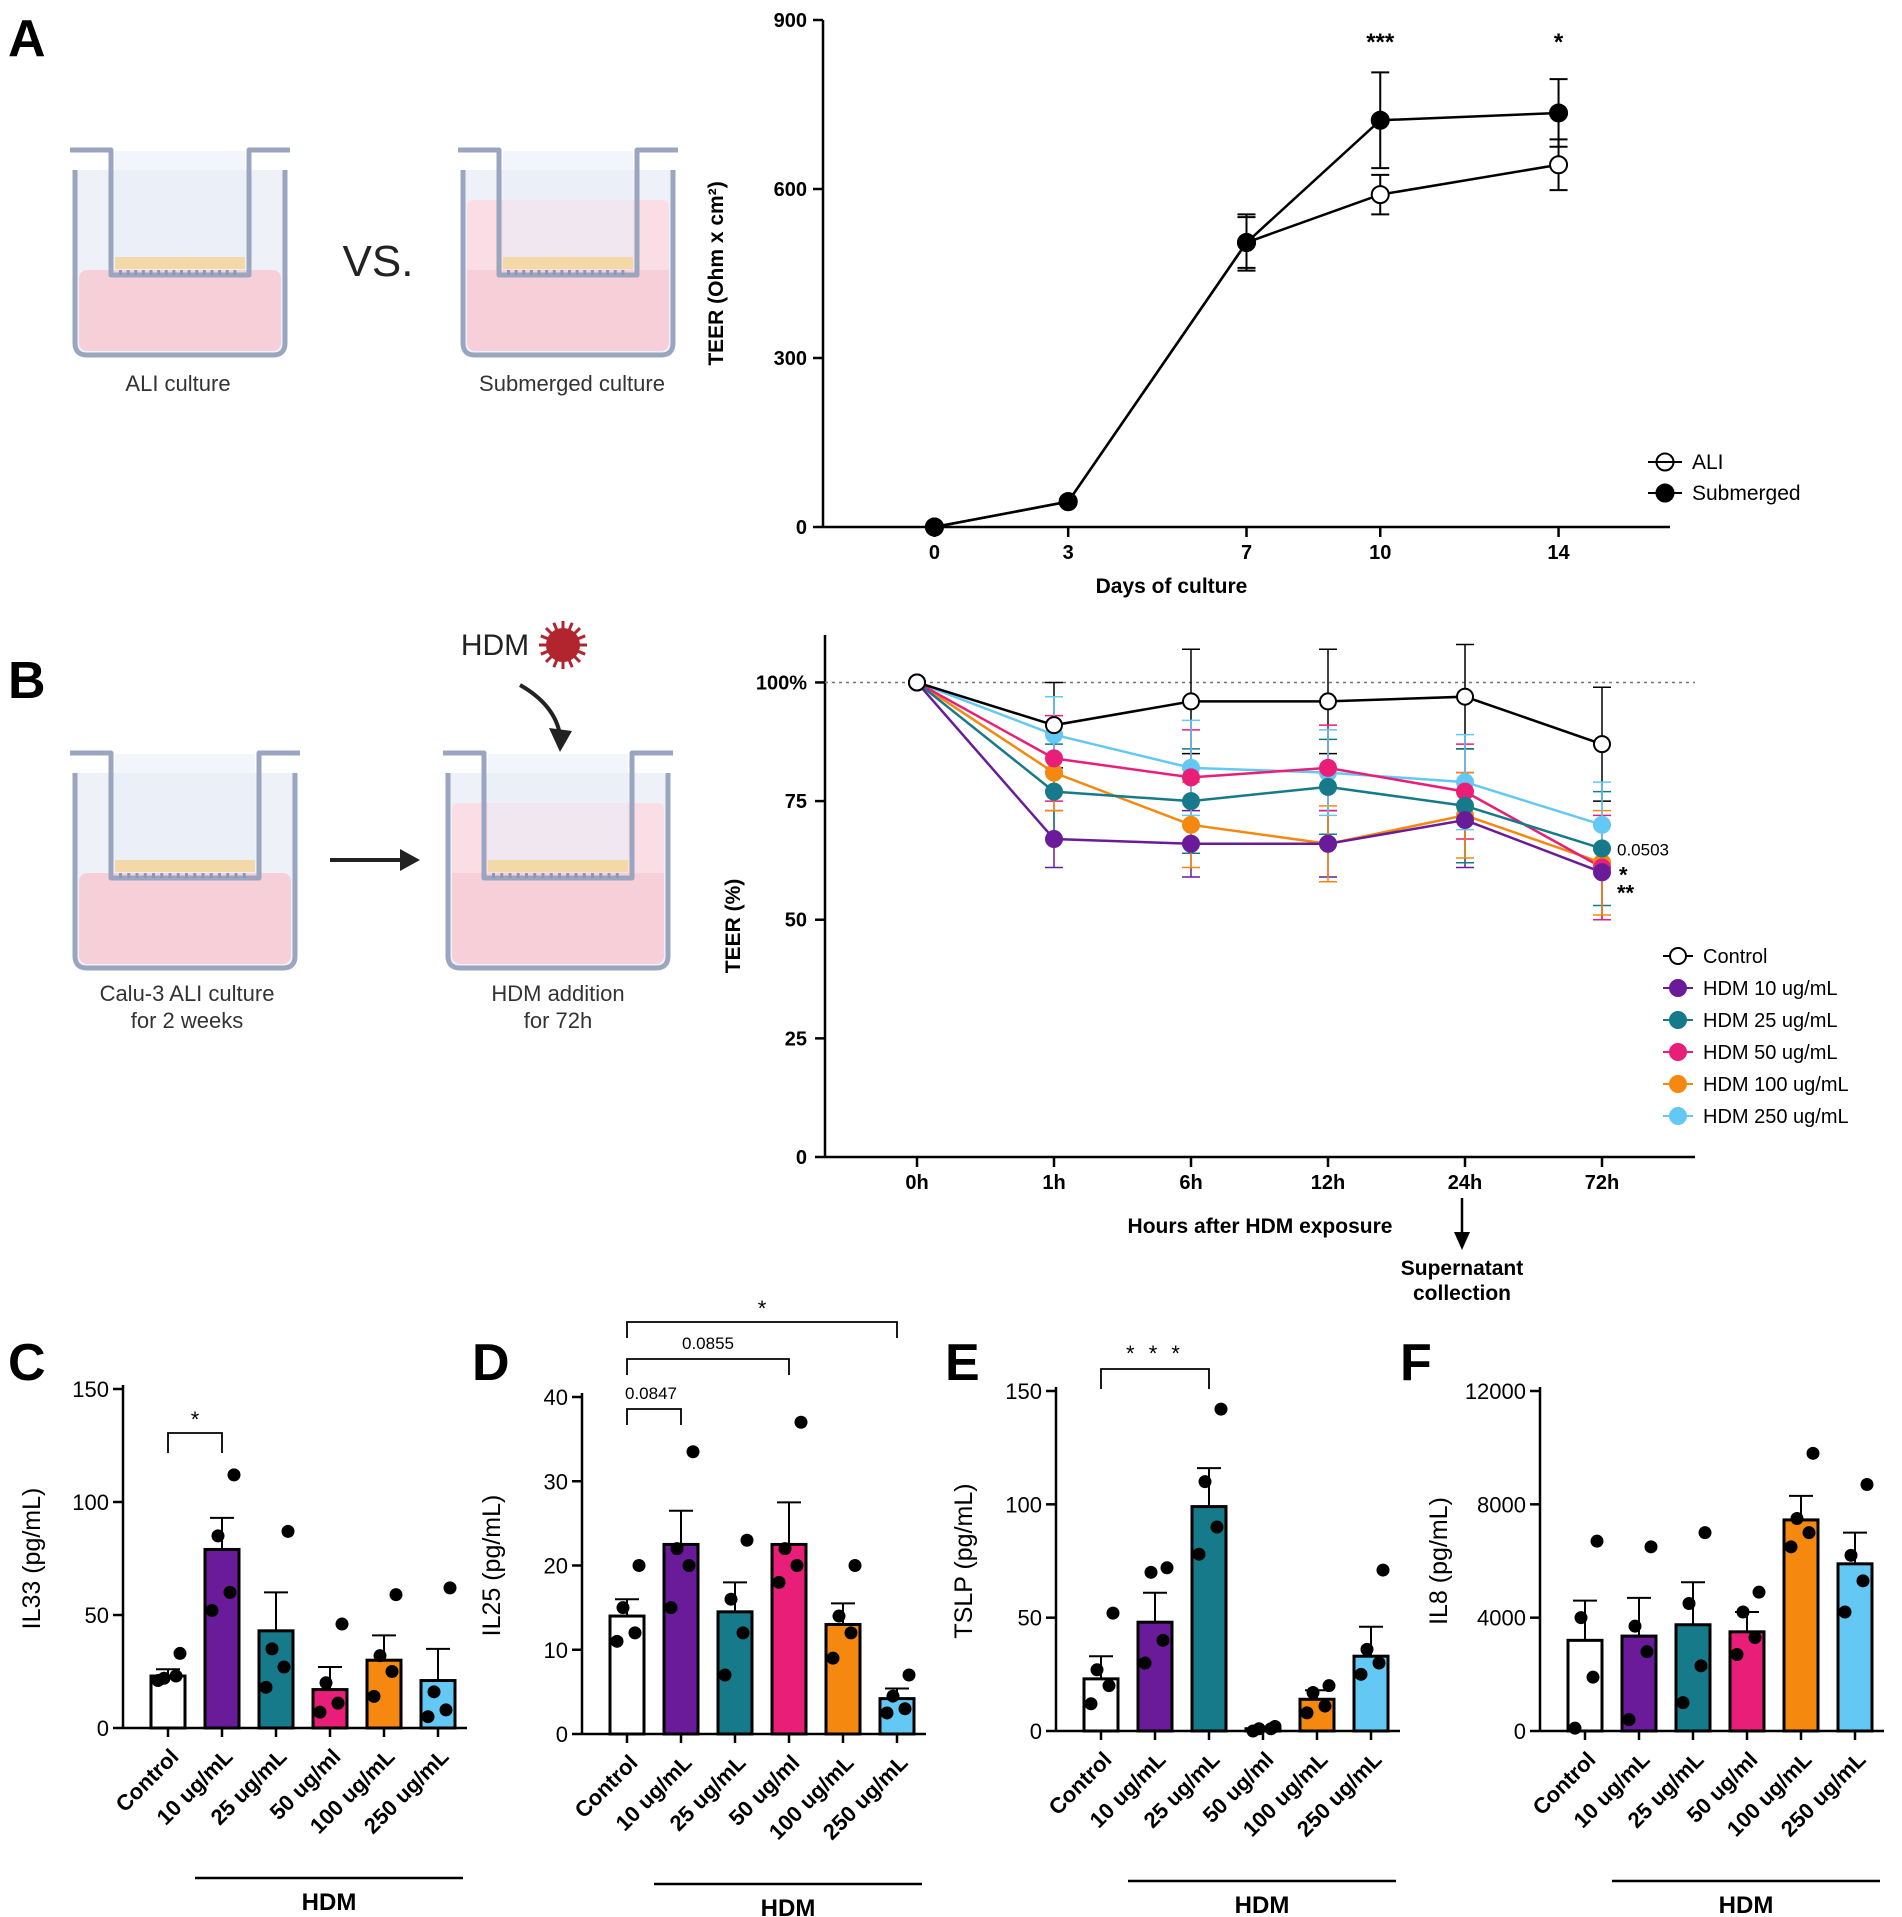 The height and width of the screenshot is (1917, 1902). What do you see at coordinates (572, 383) in the screenshot?
I see `submerged-culture-caption: Submerged culture` at bounding box center [572, 383].